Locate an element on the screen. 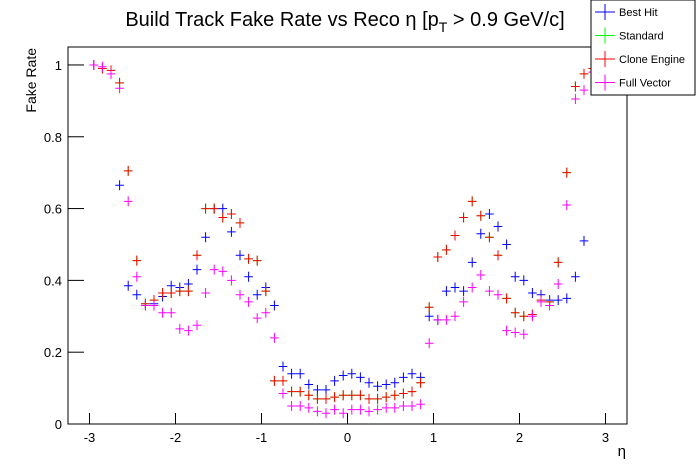 The width and height of the screenshot is (696, 472). y-tick-label: 0.6 is located at coordinates (53, 209).